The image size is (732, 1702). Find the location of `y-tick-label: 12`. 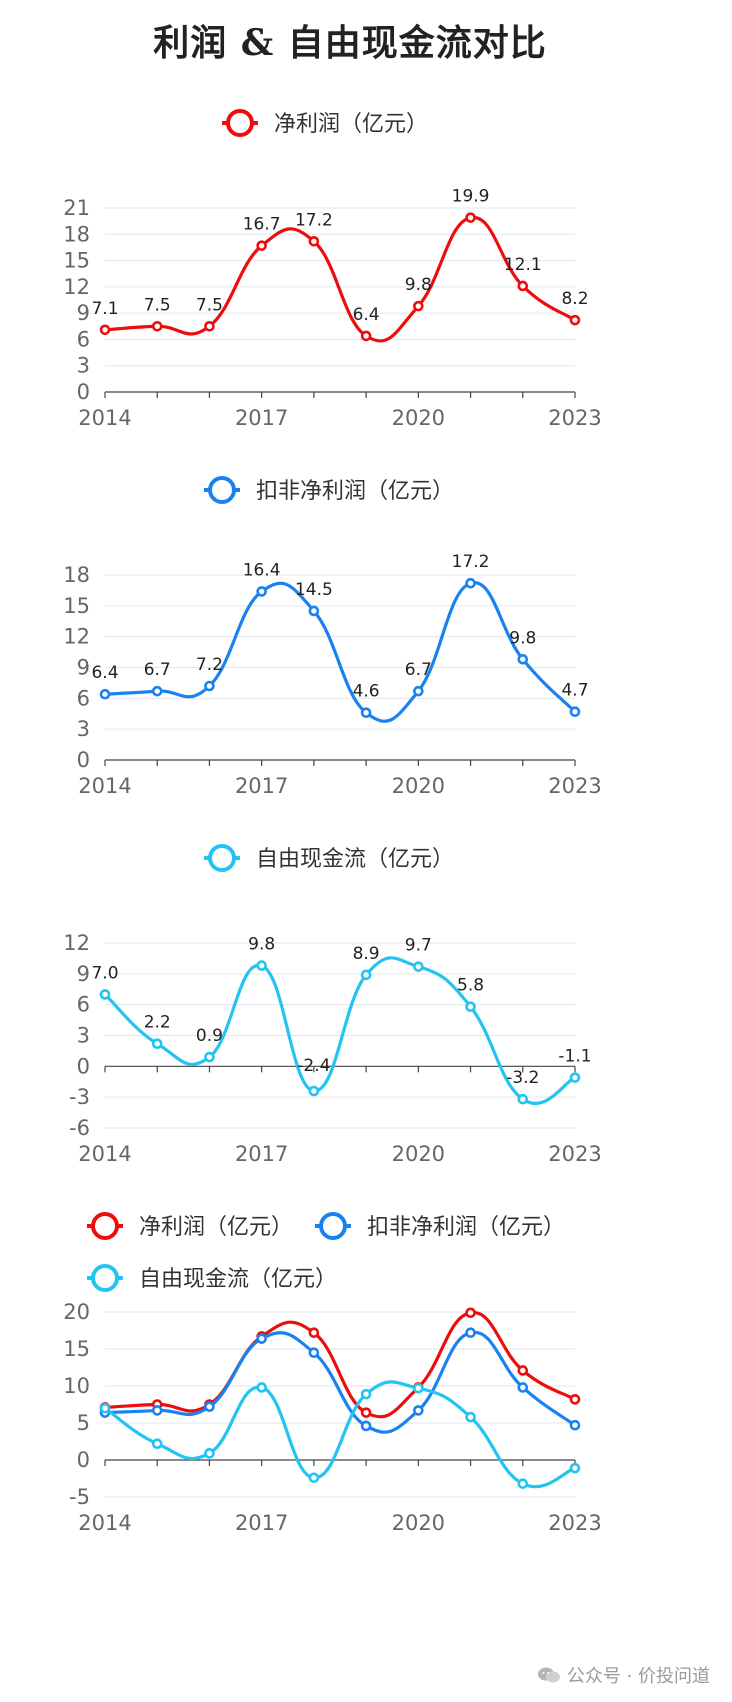

y-tick-label: 12 is located at coordinates (76, 287).